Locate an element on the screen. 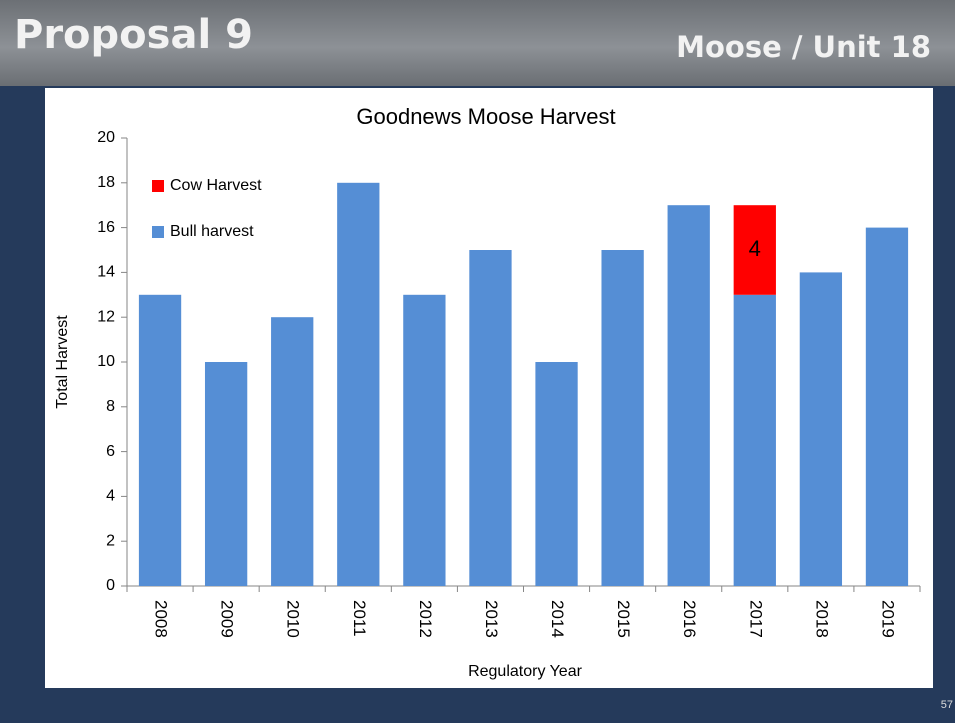 The image size is (955, 723). x-tick-label: 2018 is located at coordinates (821, 619).